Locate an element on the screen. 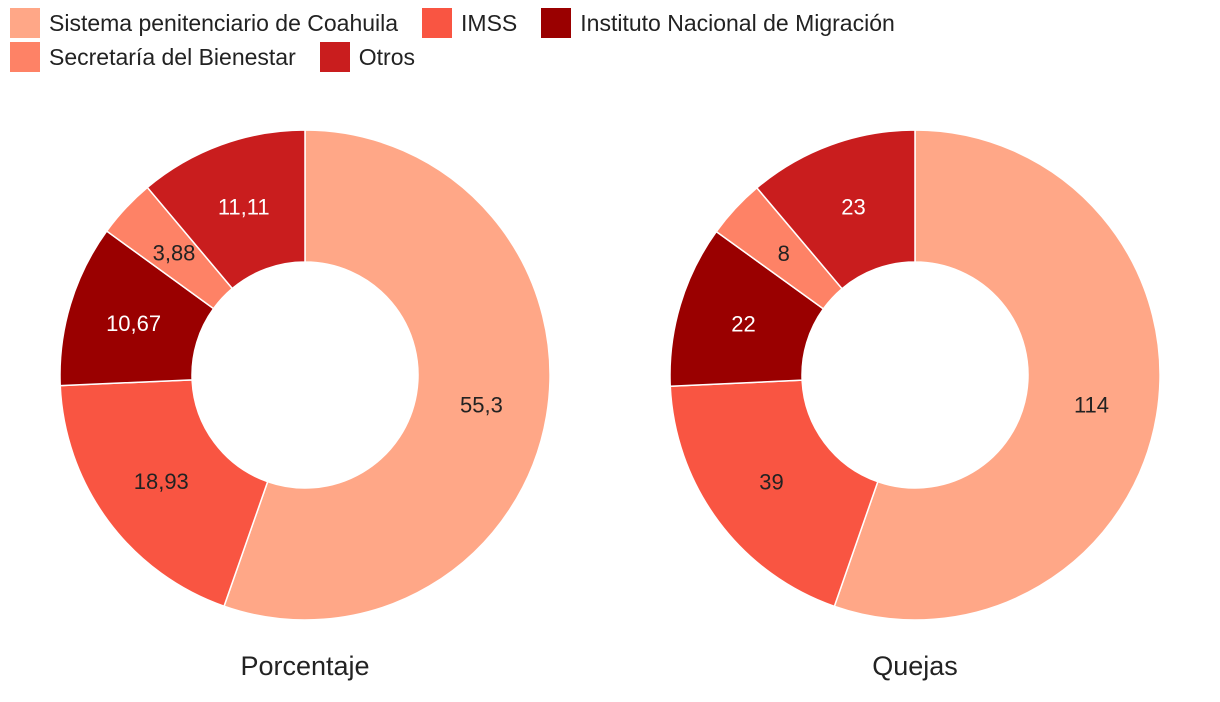 Image resolution: width=1220 pixels, height=702 pixels. slice-label-2: 39 is located at coordinates (771, 481).